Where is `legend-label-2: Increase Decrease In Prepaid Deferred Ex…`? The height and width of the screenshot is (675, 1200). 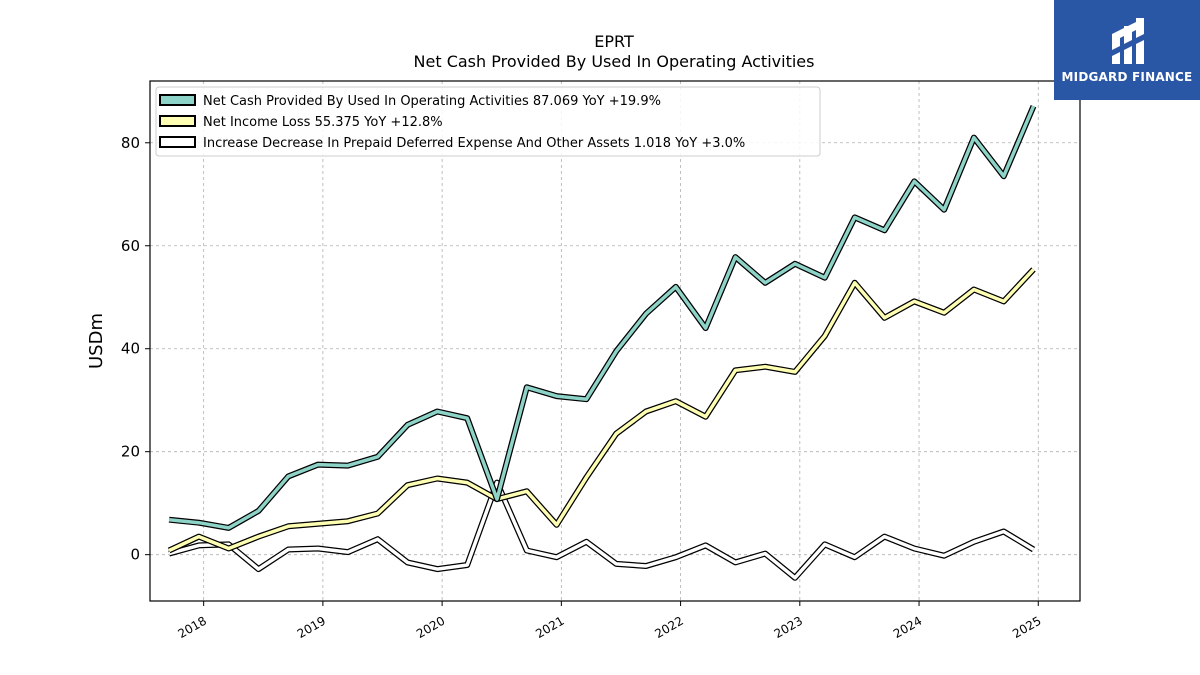
legend-label-2: Increase Decrease In Prepaid Deferred Ex… is located at coordinates (474, 143).